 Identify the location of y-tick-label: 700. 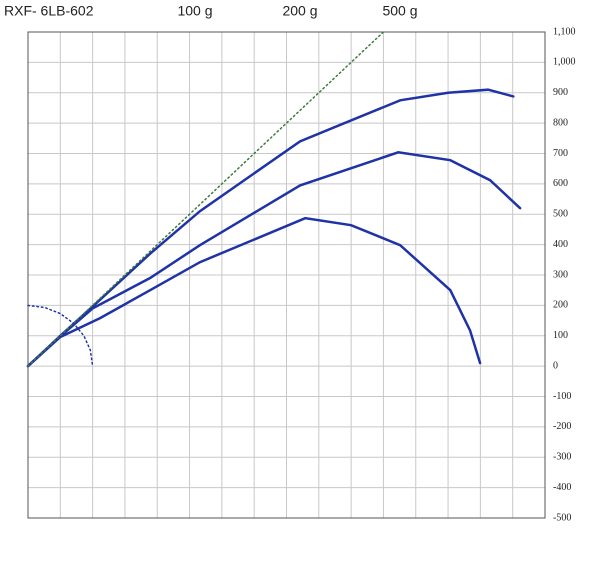
(560, 153).